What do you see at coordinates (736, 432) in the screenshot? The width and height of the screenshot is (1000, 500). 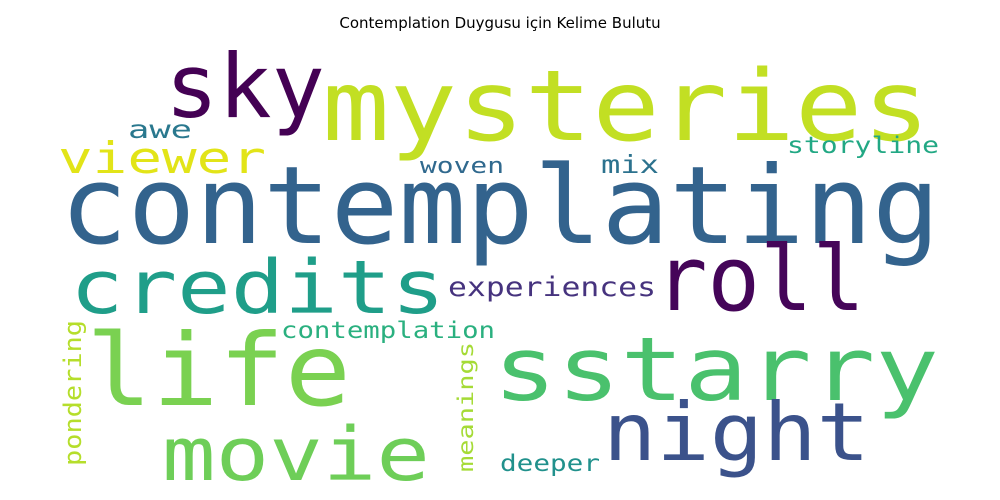 I see `word-night: night` at bounding box center [736, 432].